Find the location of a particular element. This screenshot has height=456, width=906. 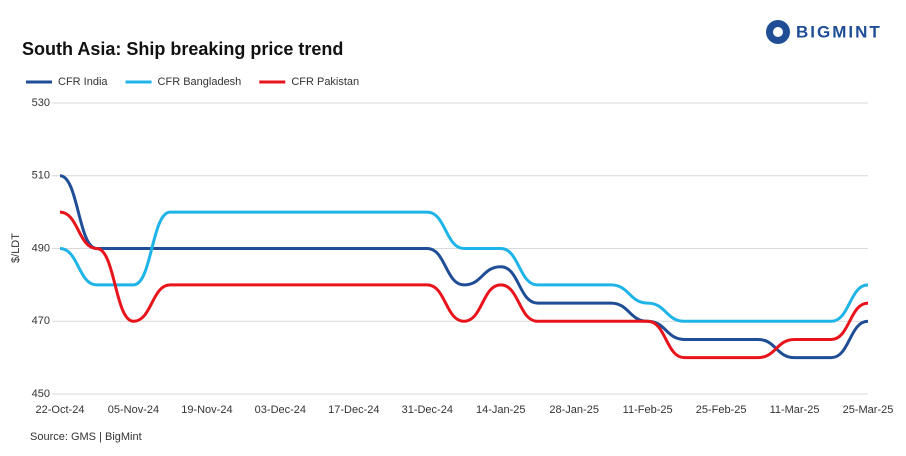

chart-title: South Asia: Ship breaking price trend is located at coordinates (182, 49).